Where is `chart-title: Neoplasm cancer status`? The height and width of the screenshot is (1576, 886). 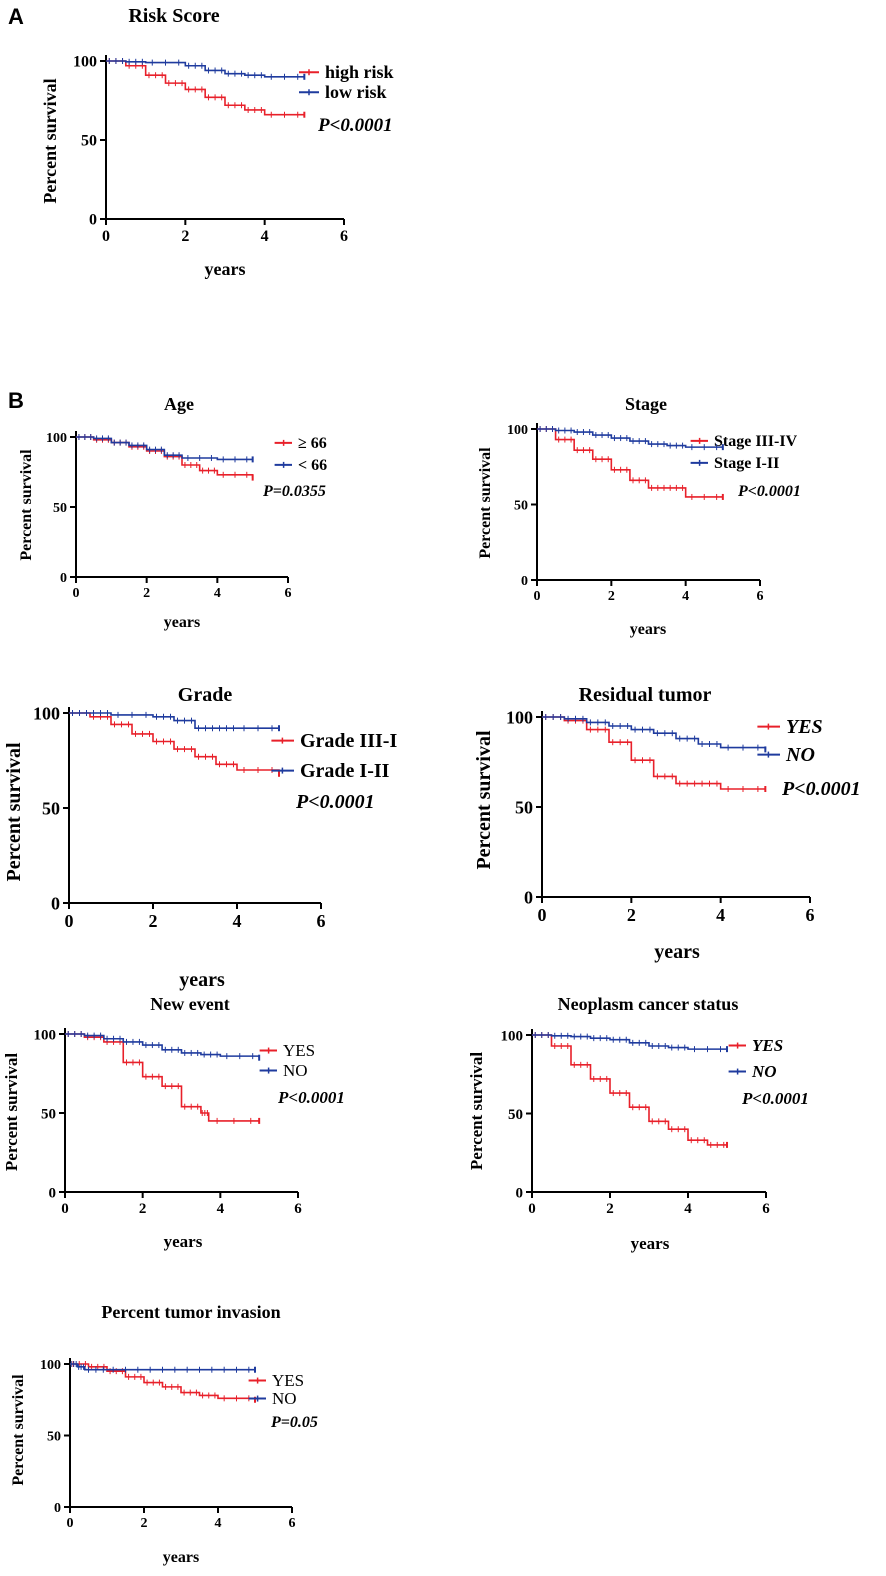 chart-title: Neoplasm cancer status is located at coordinates (648, 1004).